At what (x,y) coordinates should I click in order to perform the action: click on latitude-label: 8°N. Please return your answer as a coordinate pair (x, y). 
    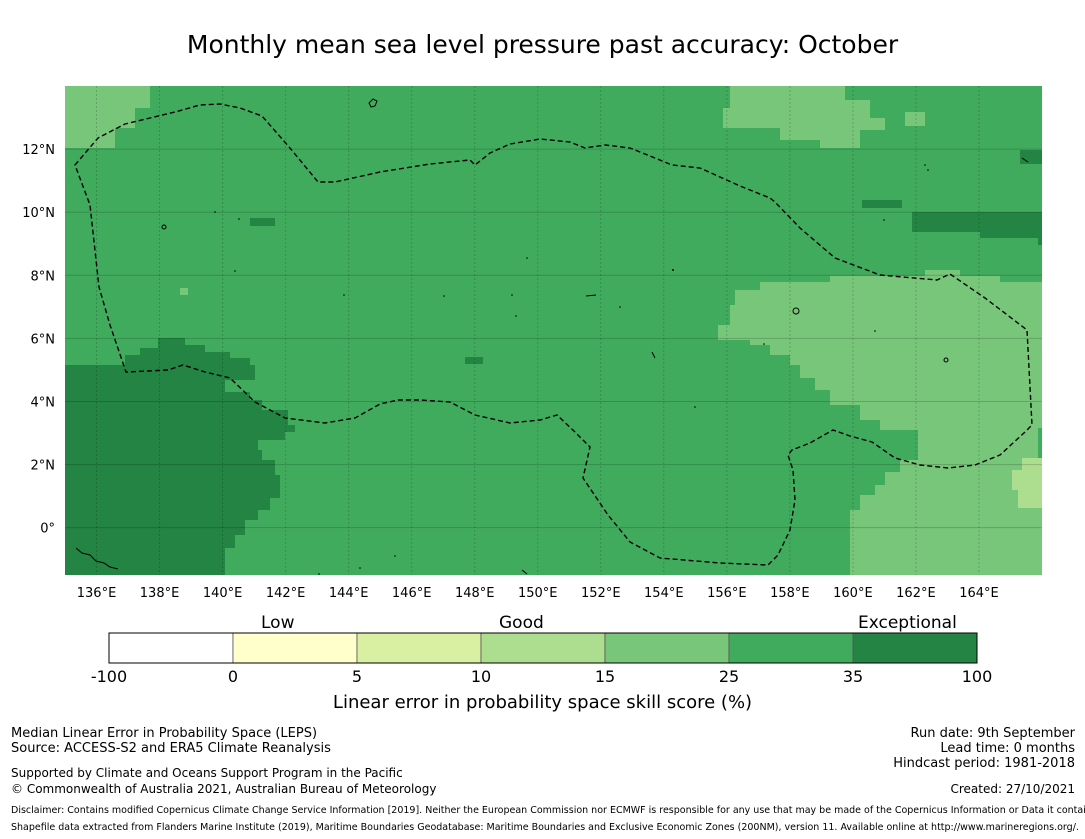
    Looking at the image, I should click on (43, 276).